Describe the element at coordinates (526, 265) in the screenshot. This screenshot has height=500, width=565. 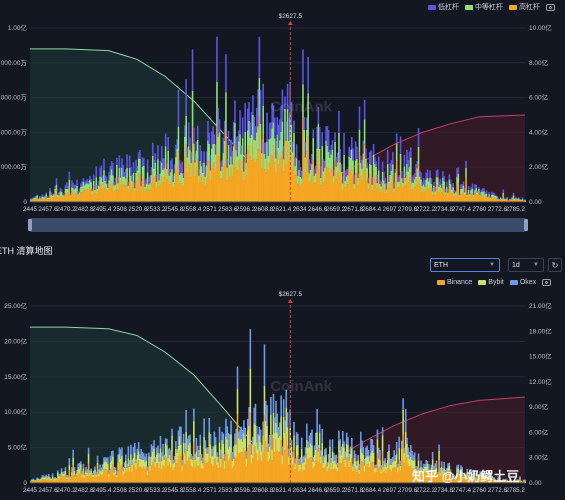
I see `period-select: 1d ▼` at that location.